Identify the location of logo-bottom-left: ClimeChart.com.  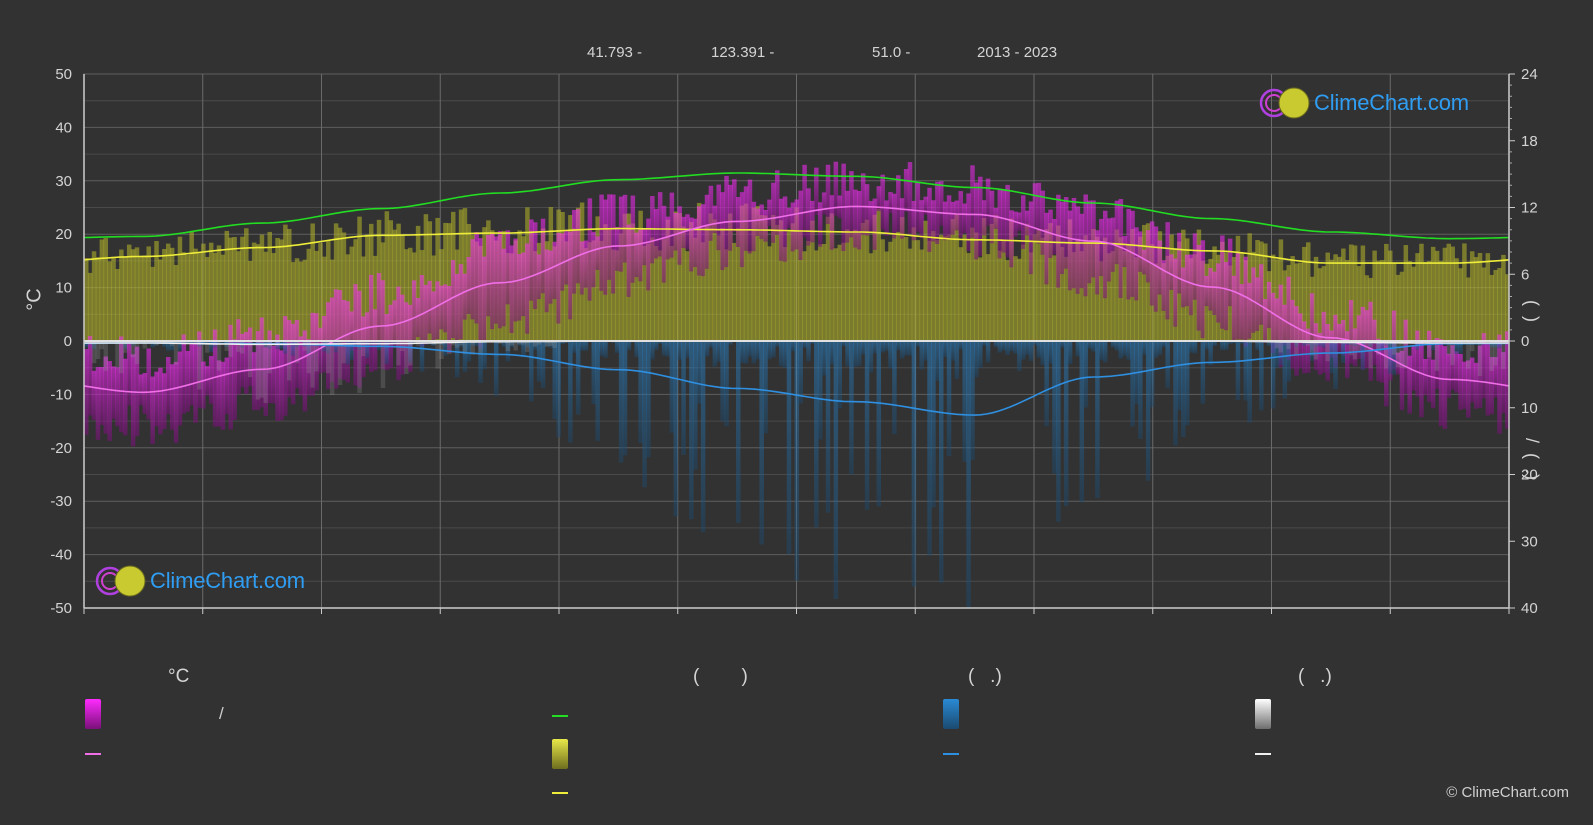
(199, 581).